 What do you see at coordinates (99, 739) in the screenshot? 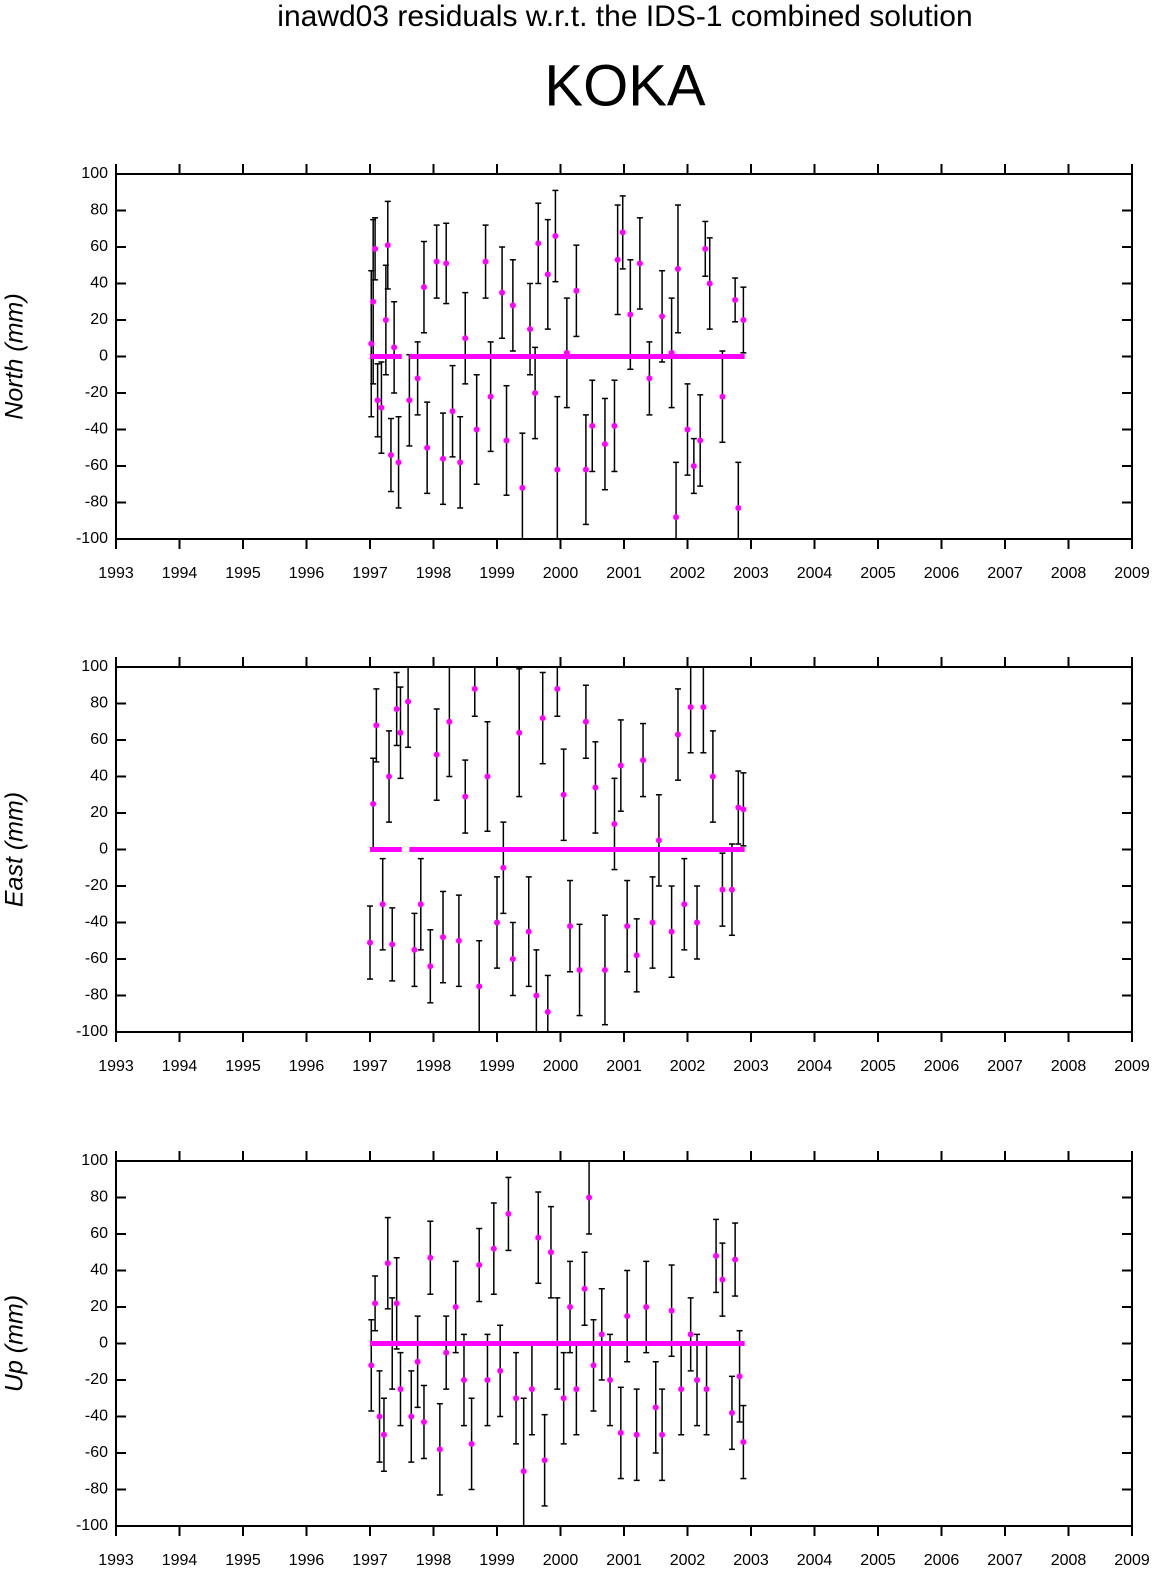
I see `y-tick-label: 60` at bounding box center [99, 739].